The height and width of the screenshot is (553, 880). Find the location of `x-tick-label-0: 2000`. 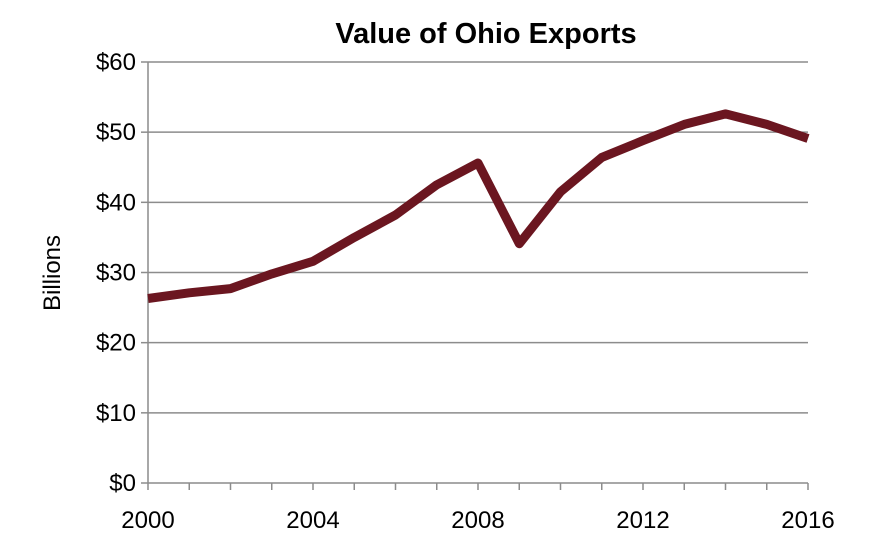

x-tick-label-0: 2000 is located at coordinates (147, 520).